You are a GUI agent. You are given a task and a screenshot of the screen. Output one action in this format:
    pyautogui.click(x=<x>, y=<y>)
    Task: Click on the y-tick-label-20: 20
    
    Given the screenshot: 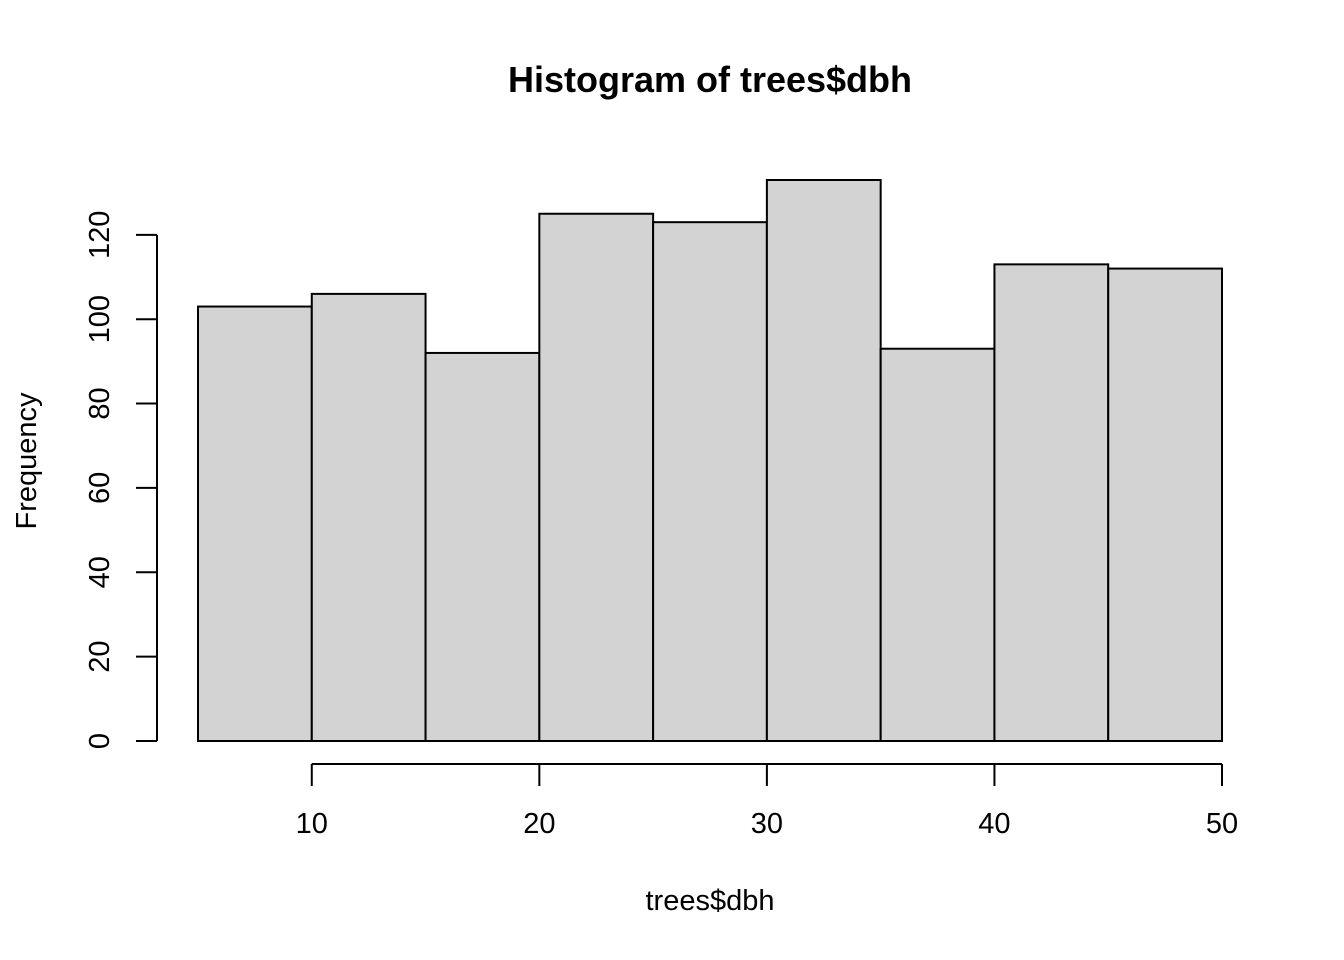 What is the action you would take?
    pyautogui.click(x=100, y=657)
    